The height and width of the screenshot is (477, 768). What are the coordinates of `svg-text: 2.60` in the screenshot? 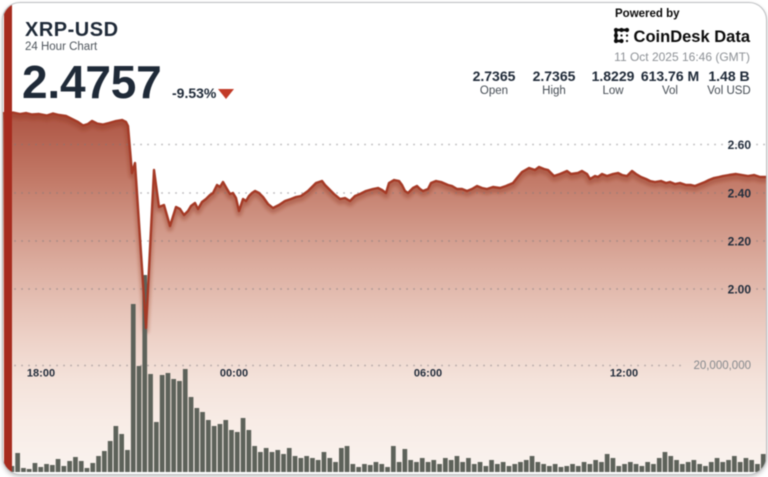 It's located at (740, 145).